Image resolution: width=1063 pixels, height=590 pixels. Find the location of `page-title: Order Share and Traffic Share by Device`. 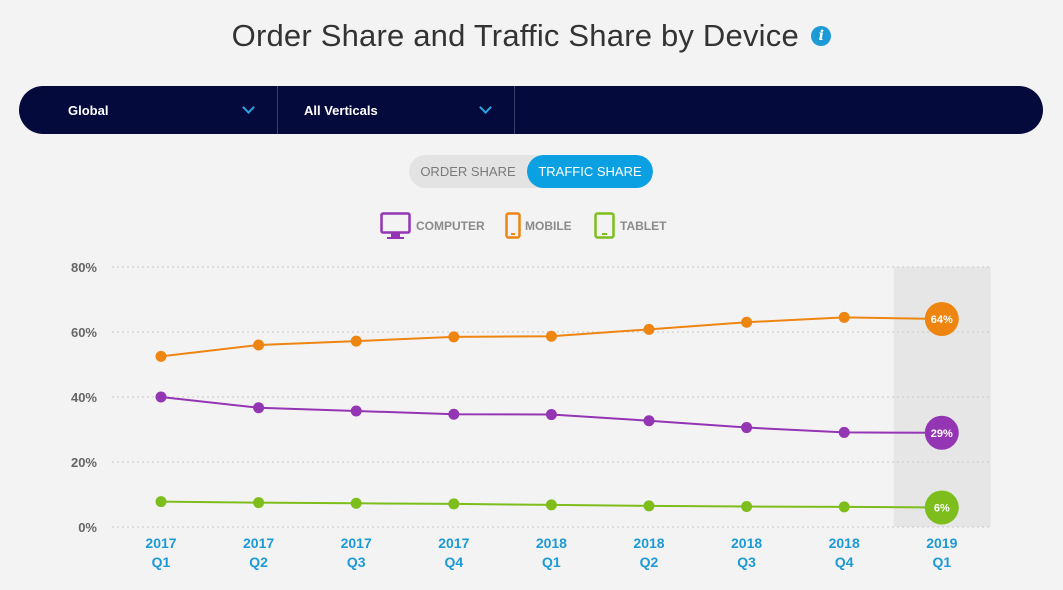

page-title: Order Share and Traffic Share by Device is located at coordinates (515, 35).